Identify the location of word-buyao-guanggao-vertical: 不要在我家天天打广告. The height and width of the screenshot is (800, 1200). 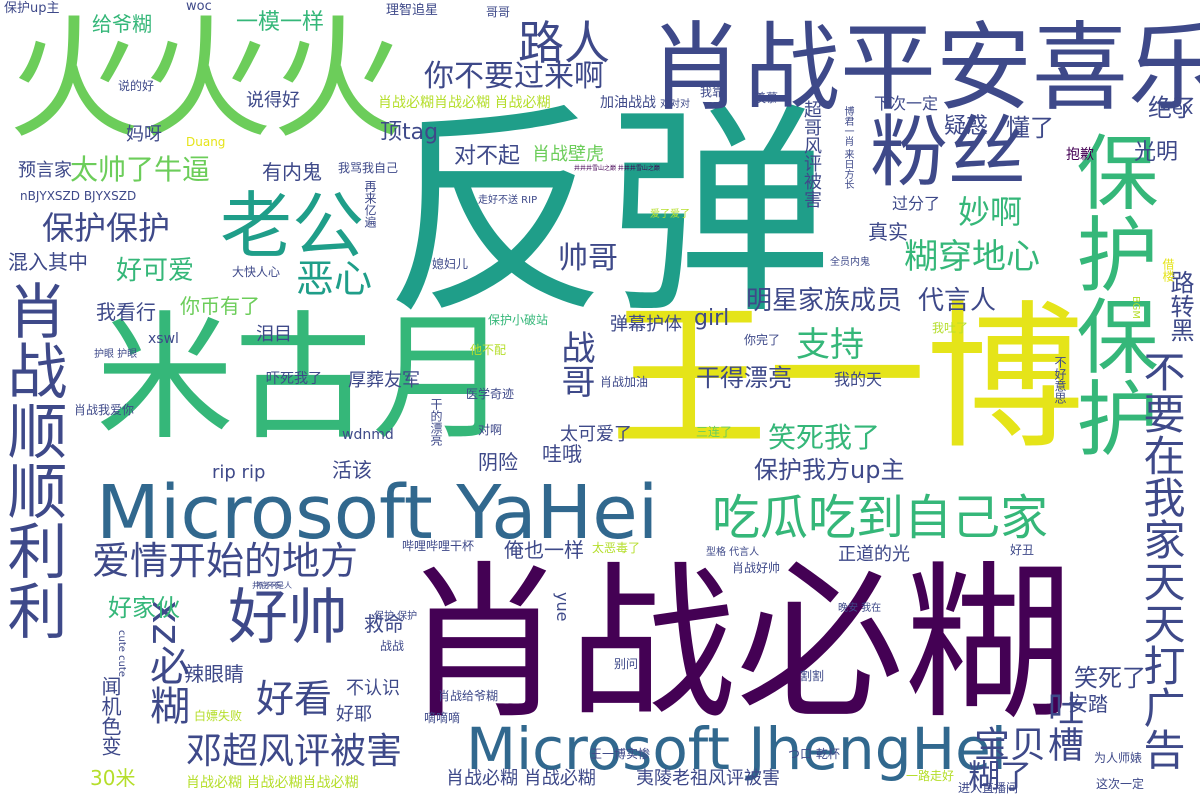
(1161, 560).